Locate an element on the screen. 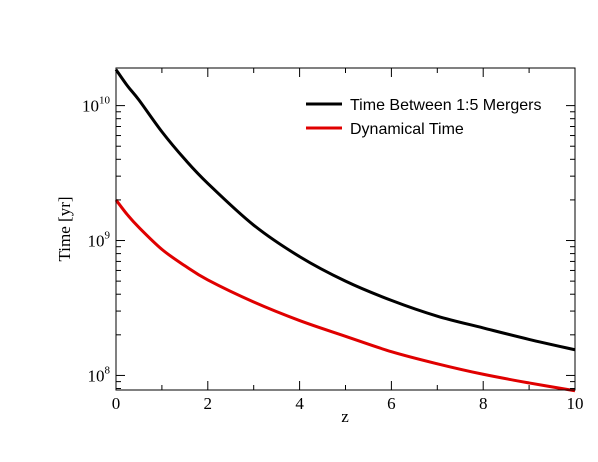 The height and width of the screenshot is (462, 598). x-tick-label: 8 is located at coordinates (483, 403).